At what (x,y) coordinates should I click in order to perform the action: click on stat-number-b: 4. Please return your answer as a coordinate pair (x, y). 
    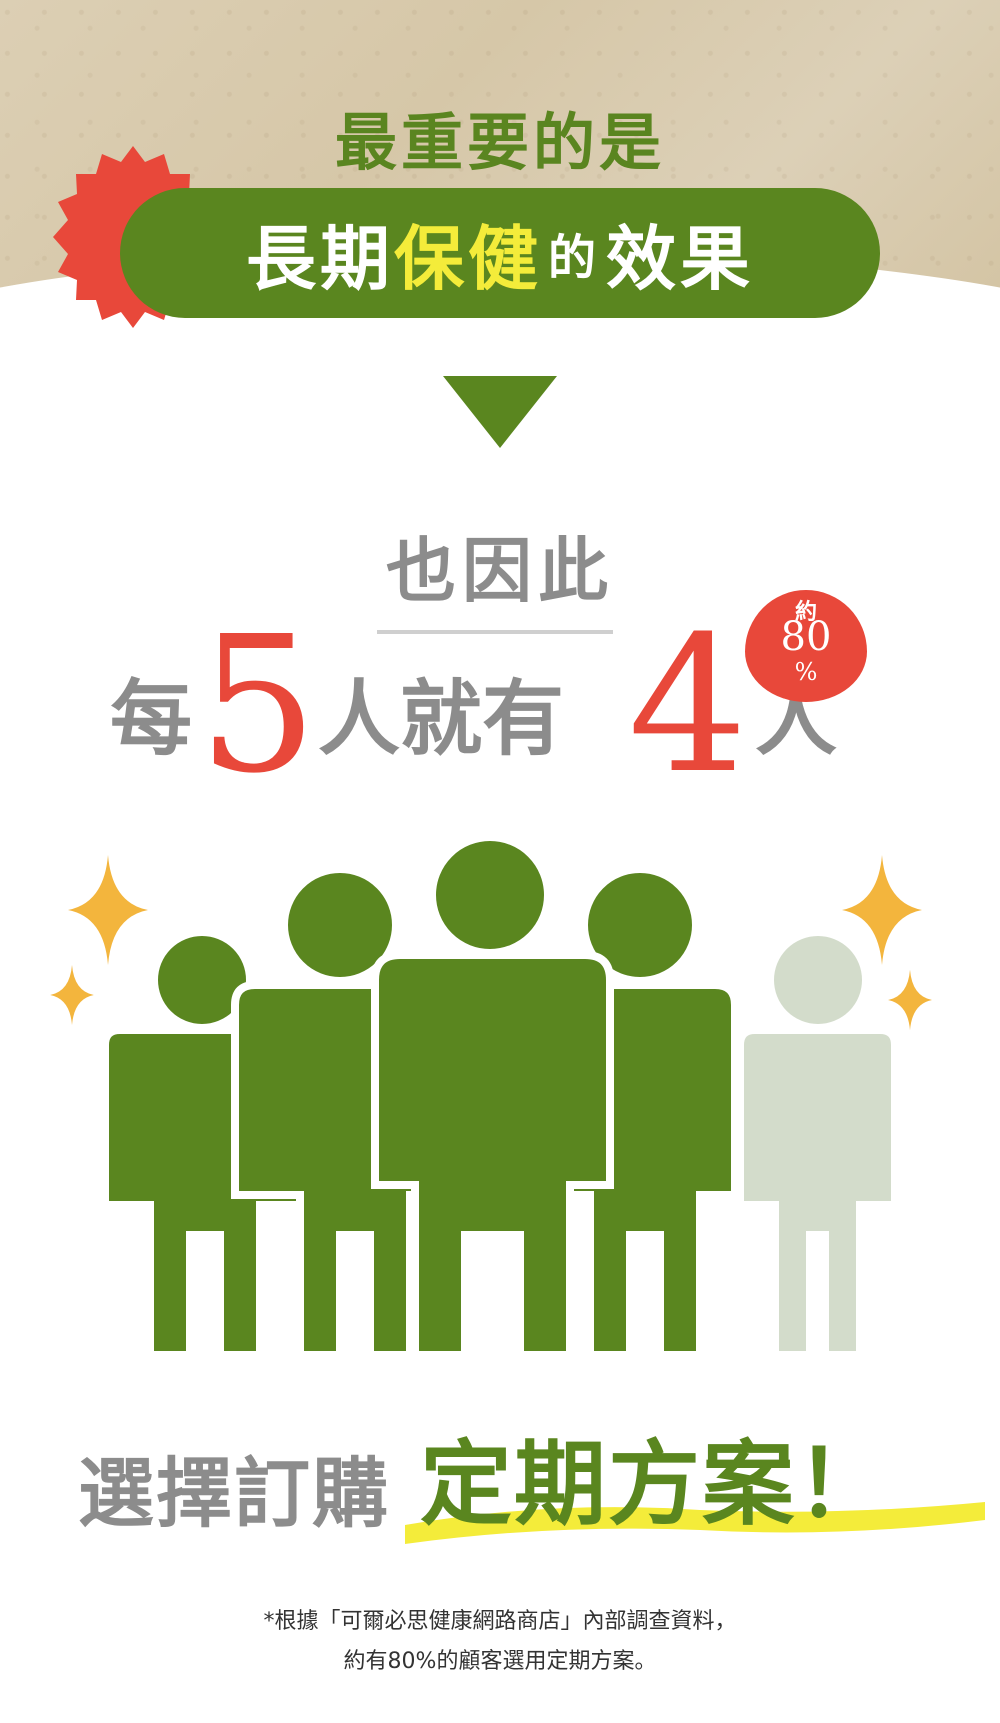
    Looking at the image, I should click on (688, 705).